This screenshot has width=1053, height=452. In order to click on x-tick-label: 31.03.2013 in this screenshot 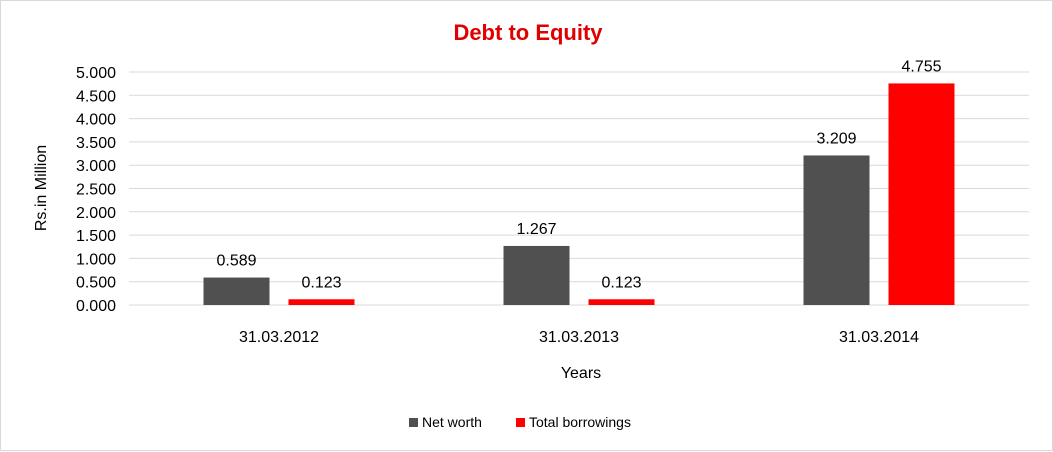, I will do `click(579, 337)`.